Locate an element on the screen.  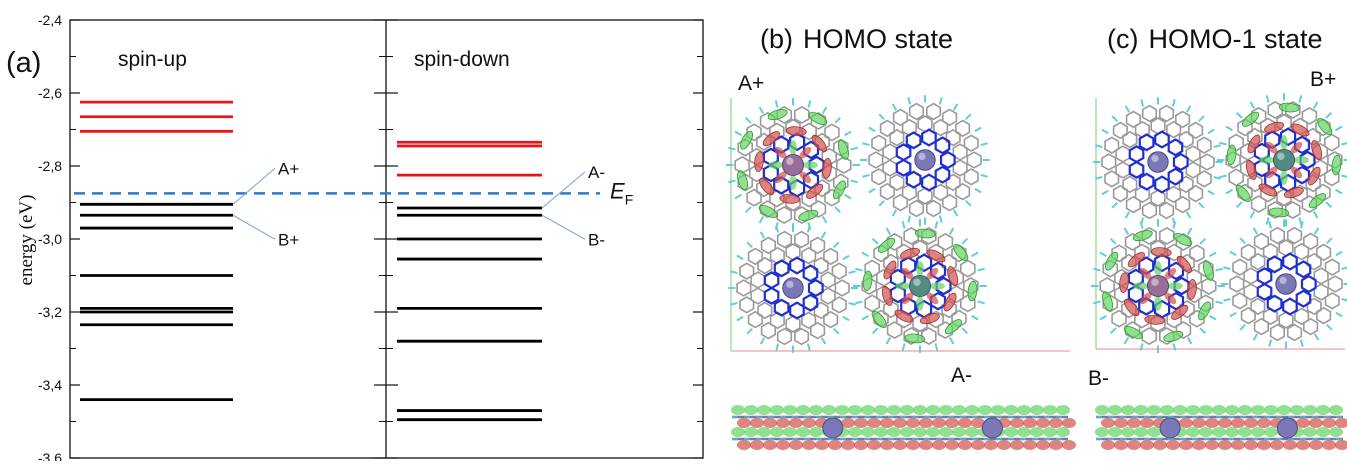
orbital-side-view-homo is located at coordinates (903, 427).